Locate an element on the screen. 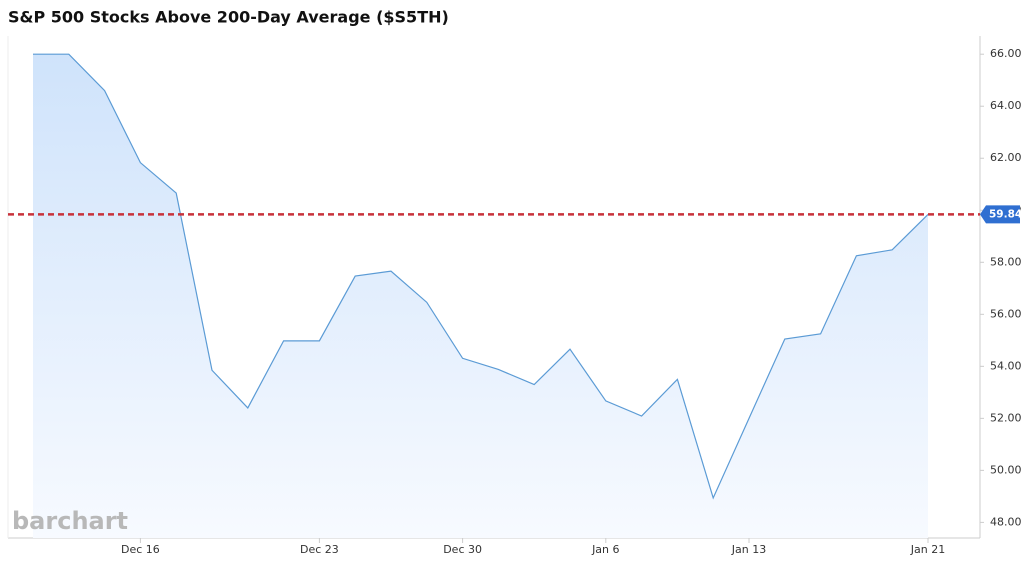  y-tick-label: 48.00 is located at coordinates (1006, 521).